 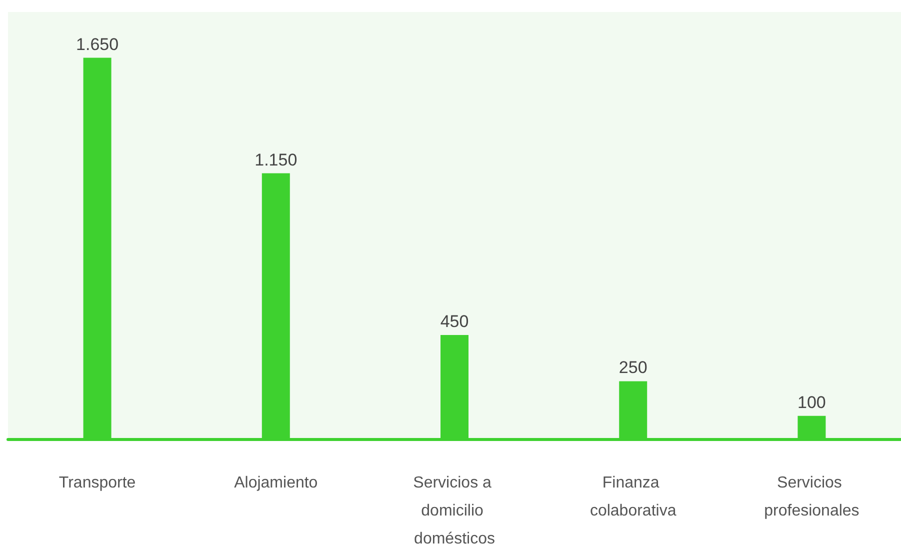 I want to click on x-tick-label: Alojamiento, so click(x=276, y=483).